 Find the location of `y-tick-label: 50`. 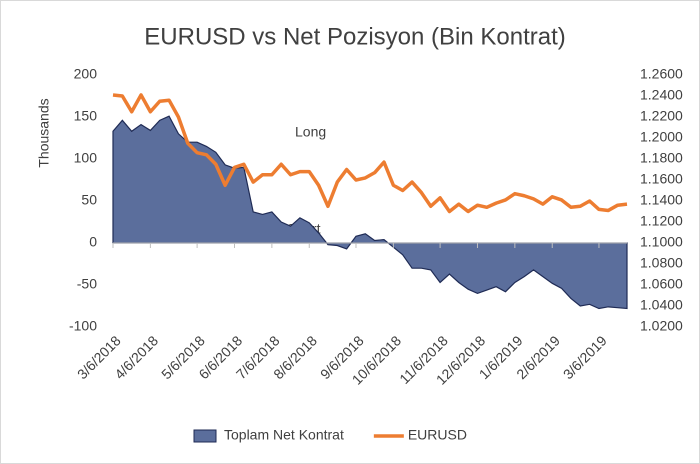

y-tick-label: 50 is located at coordinates (89, 200).